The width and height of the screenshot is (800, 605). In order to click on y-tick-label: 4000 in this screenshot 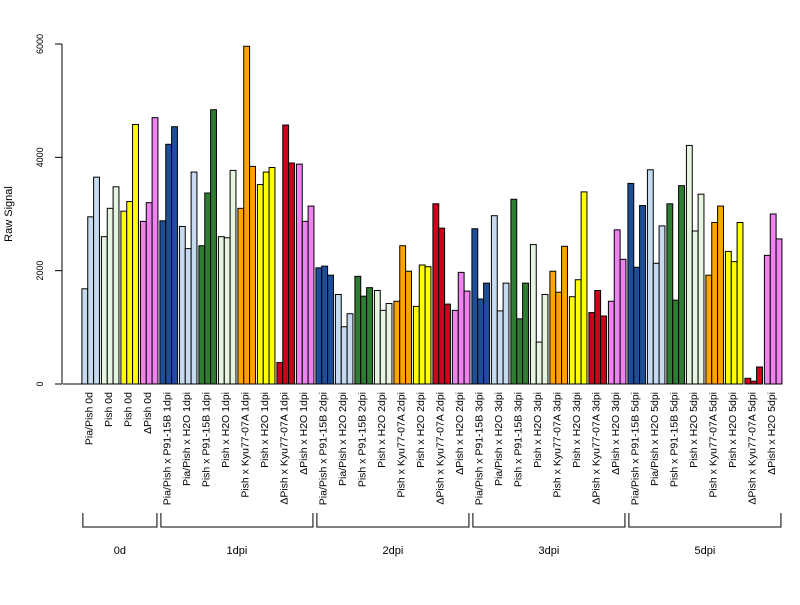, I will do `click(40, 157)`.